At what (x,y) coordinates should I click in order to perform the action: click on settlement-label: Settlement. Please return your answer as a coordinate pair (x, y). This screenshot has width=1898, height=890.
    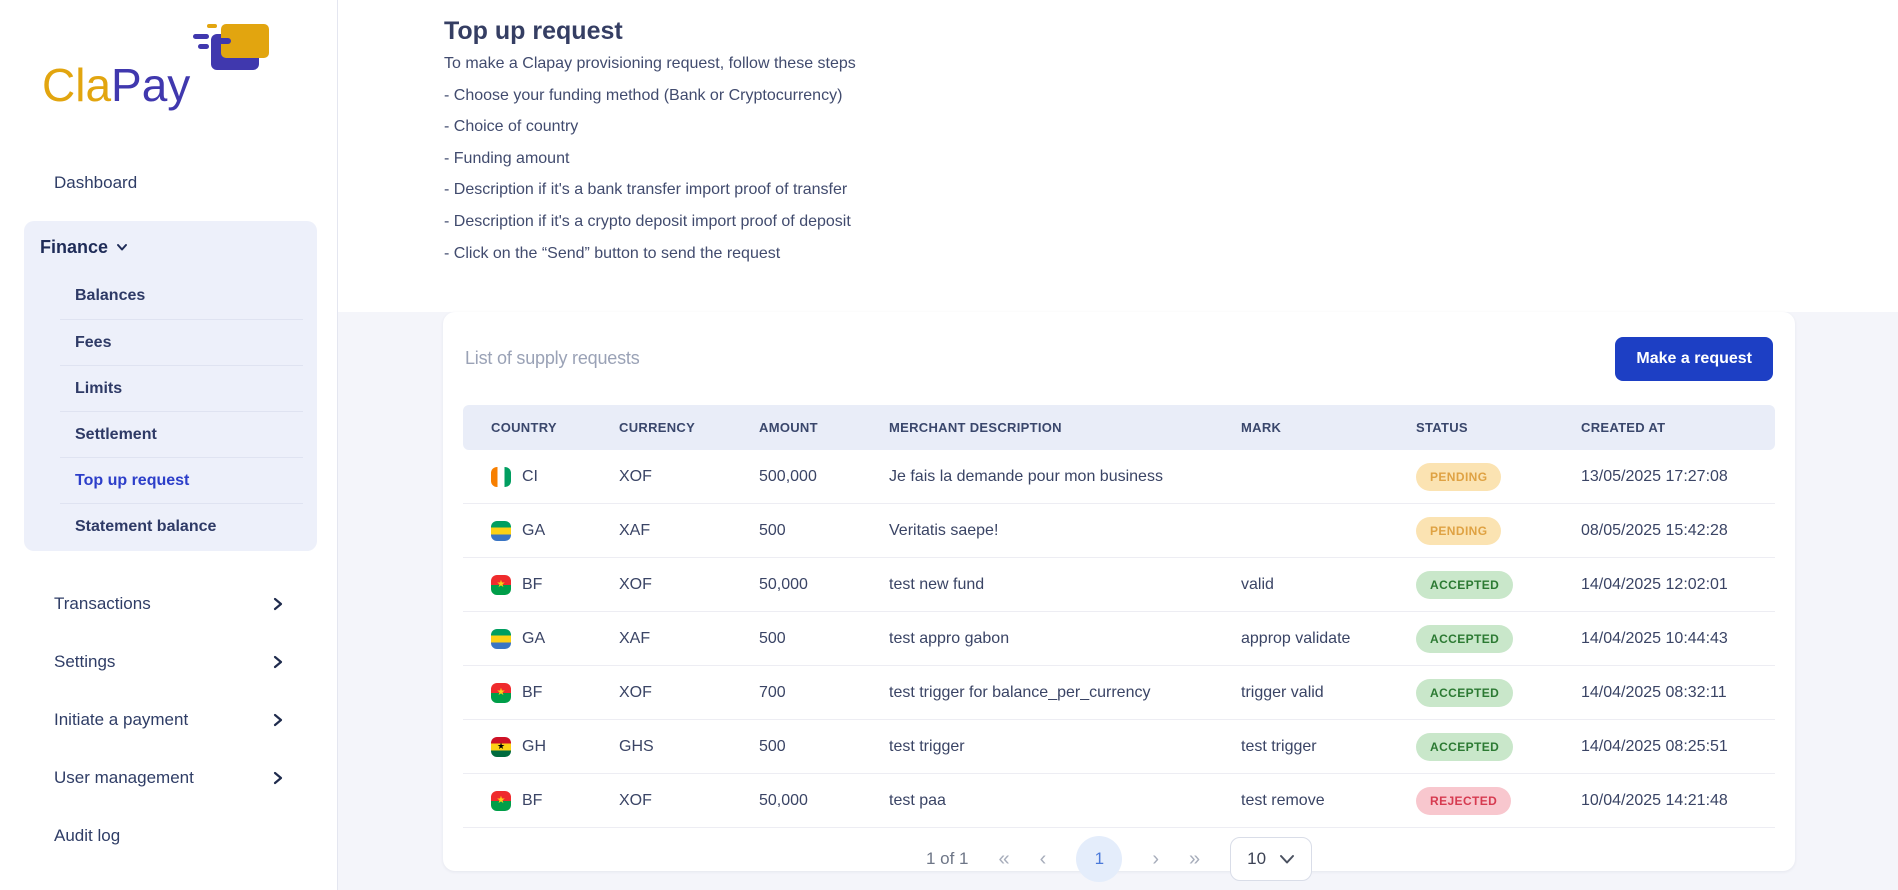
    Looking at the image, I should click on (116, 434).